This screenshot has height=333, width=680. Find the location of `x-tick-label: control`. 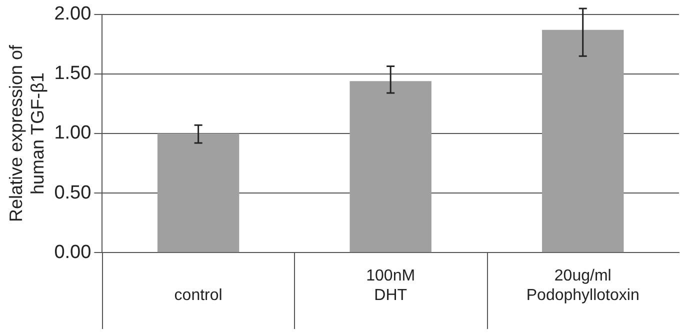

x-tick-label: control is located at coordinates (198, 295).